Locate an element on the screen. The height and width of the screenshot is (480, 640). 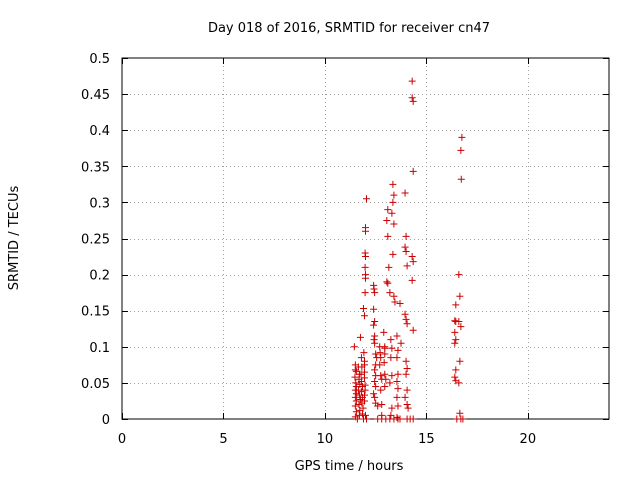
y-axis-label: SRMTID / TECUs is located at coordinates (14, 238).